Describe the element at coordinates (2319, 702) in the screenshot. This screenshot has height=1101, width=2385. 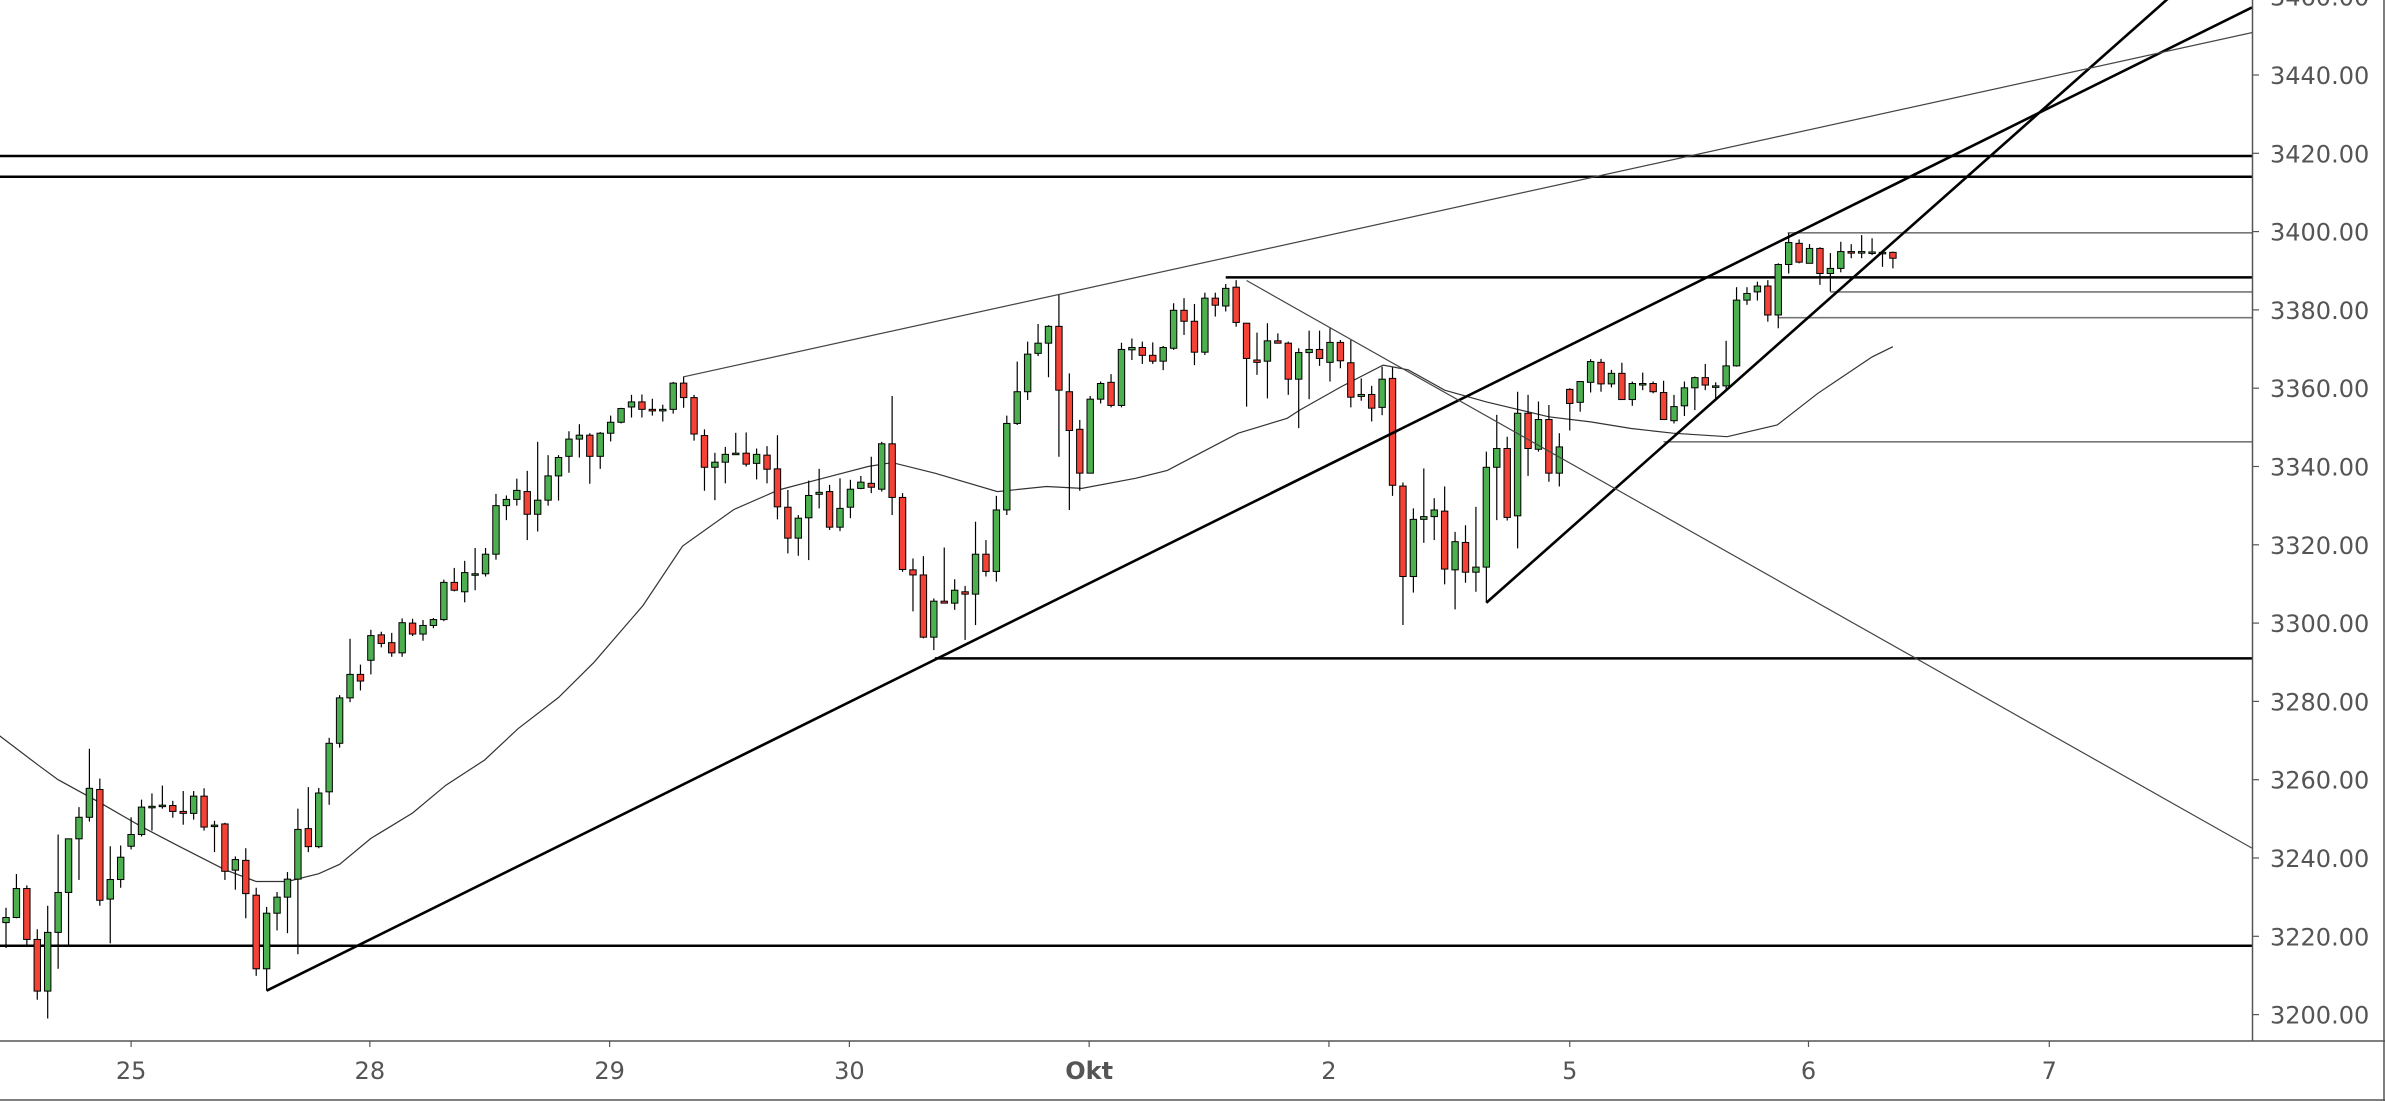
I see `price-label: 3280.00` at that location.